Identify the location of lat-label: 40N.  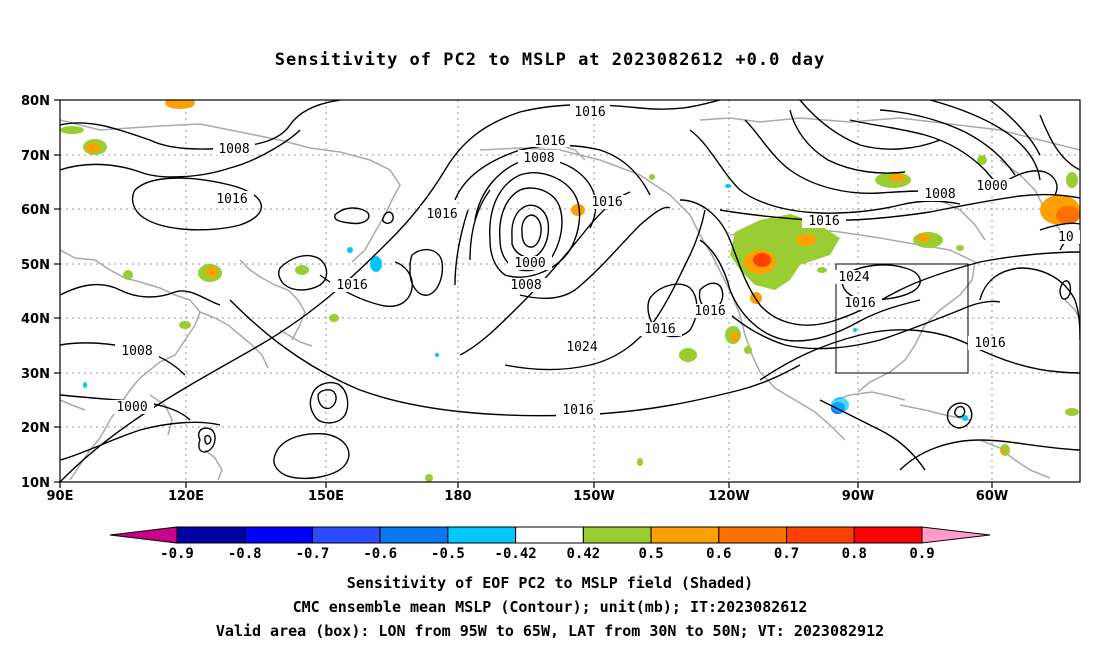
(35, 319).